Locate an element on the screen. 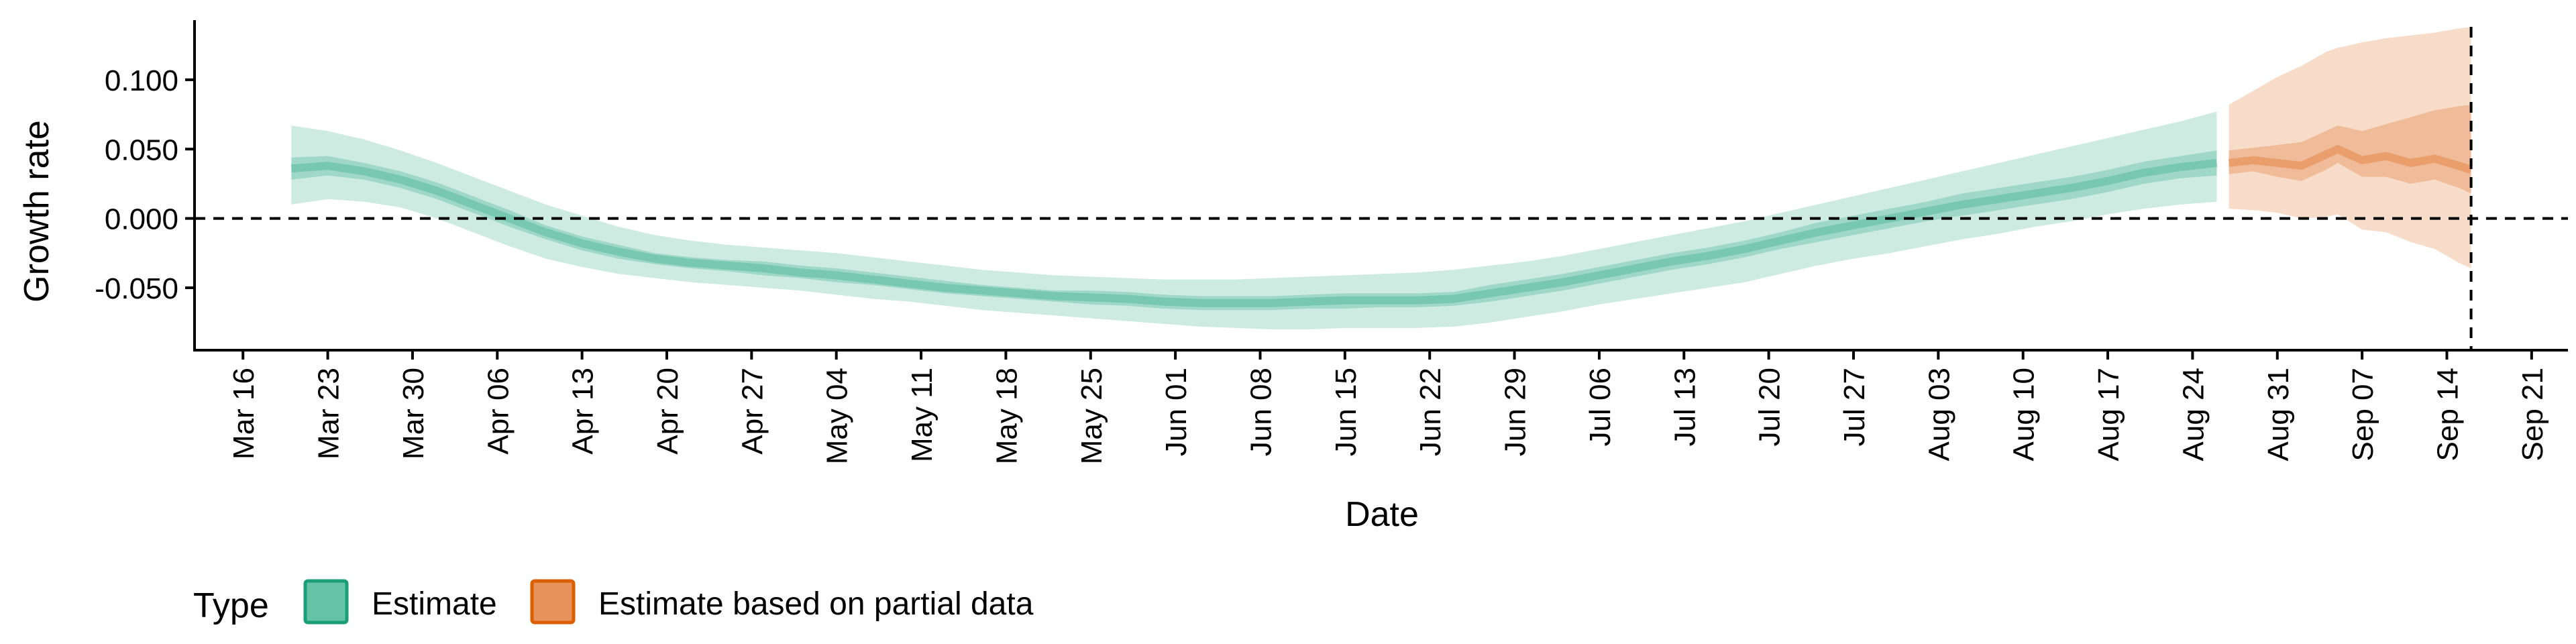 This screenshot has width=2576, height=644. x-tick-label: Aug 24 is located at coordinates (2193, 414).